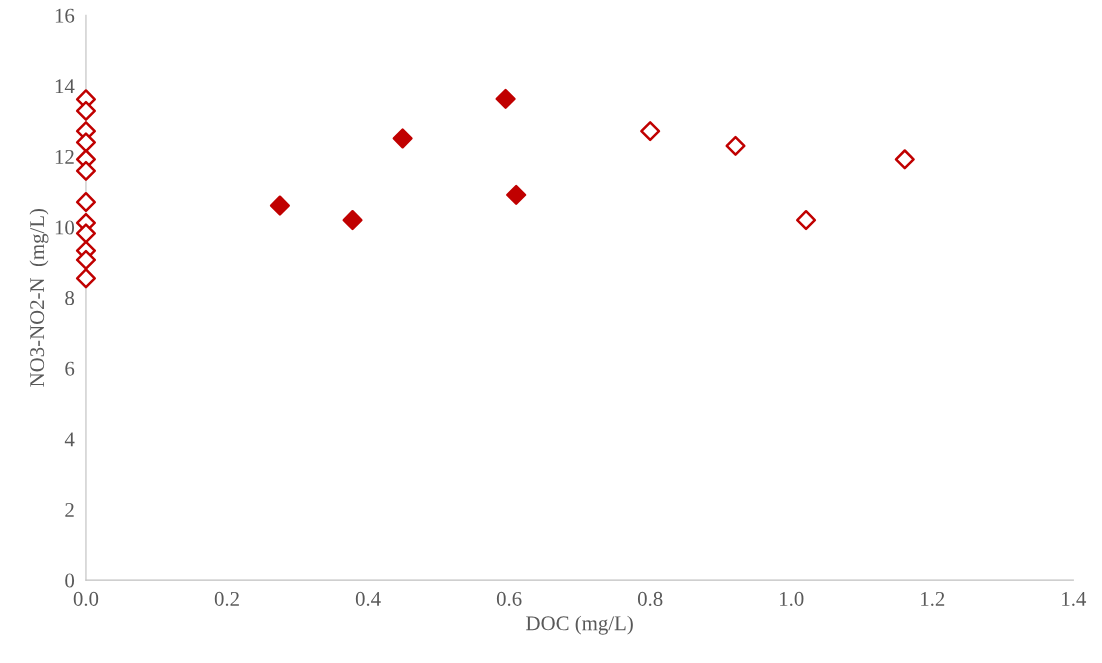 Image resolution: width=1102 pixels, height=663 pixels. Describe the element at coordinates (368, 598) in the screenshot. I see `x-tick-label: 0.4` at that location.